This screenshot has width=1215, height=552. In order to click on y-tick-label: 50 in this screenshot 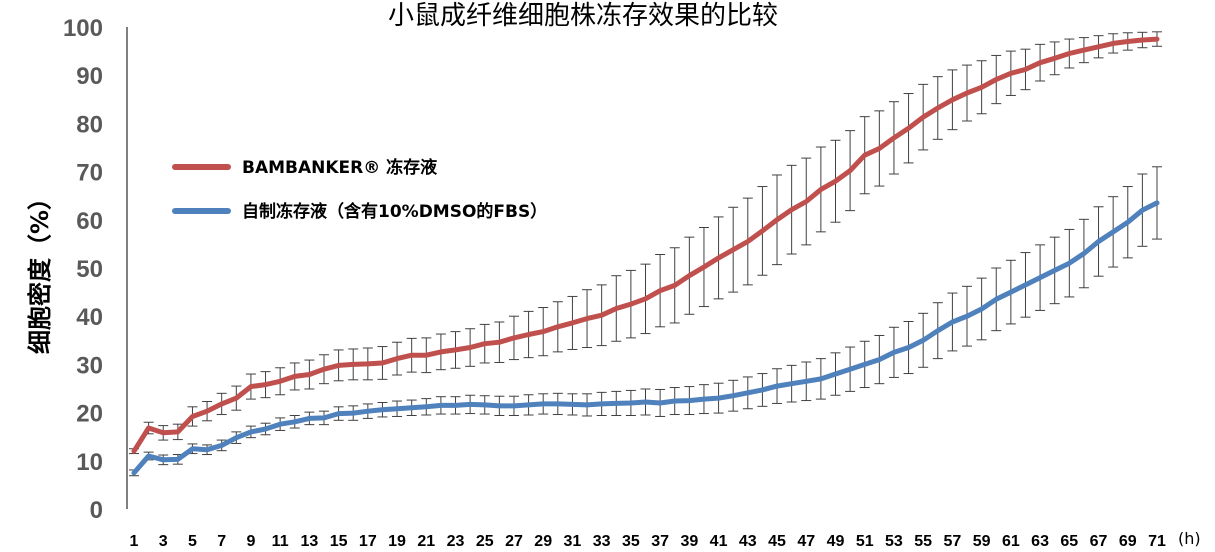, I will do `click(89, 269)`.